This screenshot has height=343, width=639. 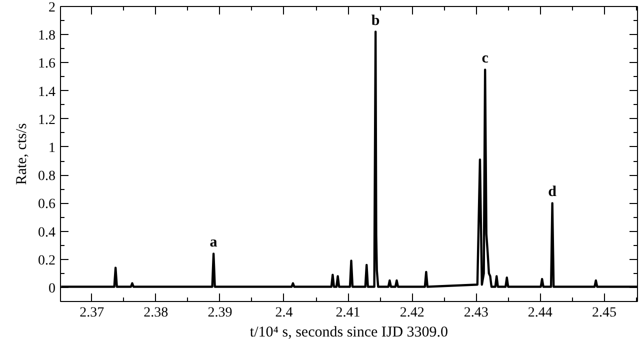 I want to click on y-tick-label: 2, so click(x=52, y=8).